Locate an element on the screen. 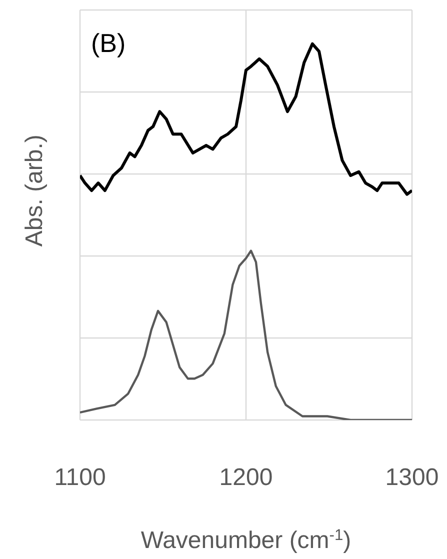  annotation: (B) is located at coordinates (108, 43).